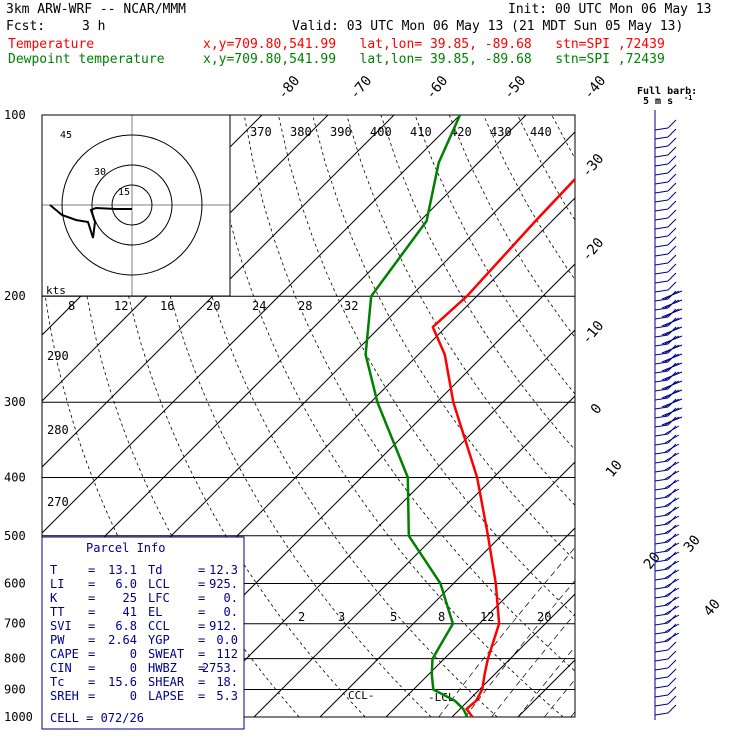 The width and height of the screenshot is (740, 740). I want to click on parcel-info-title: Parcel Info, so click(125, 548).